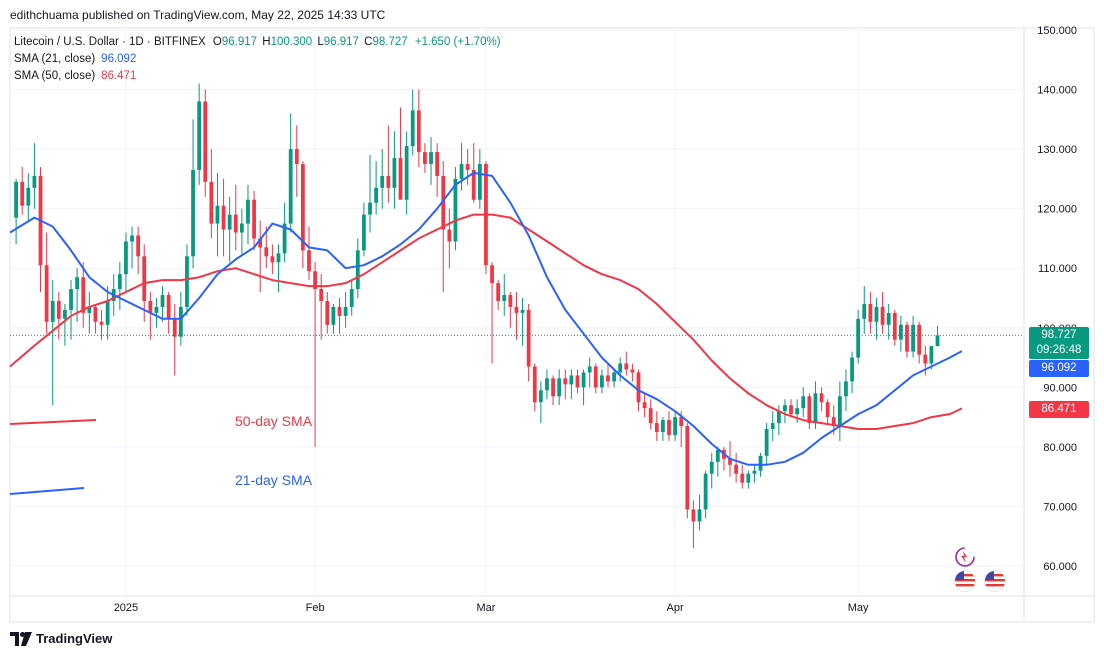 This screenshot has width=1104, height=657. I want to click on legend-lines, so click(53, 457).